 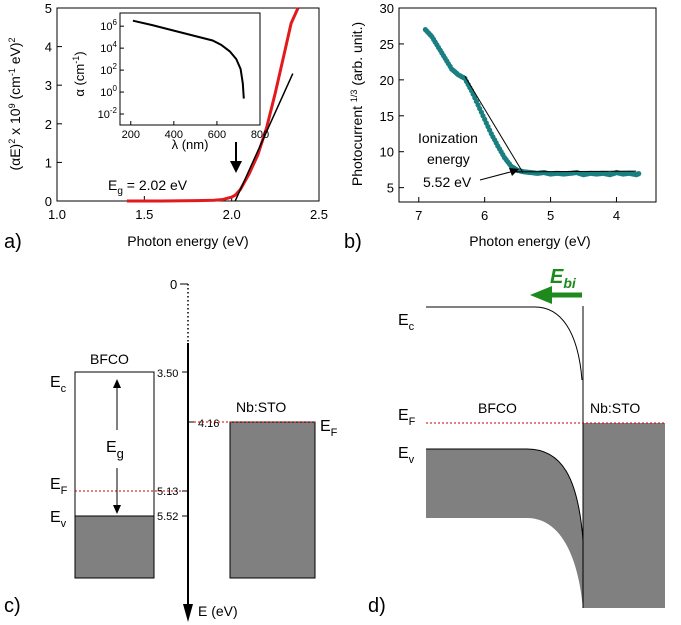 What do you see at coordinates (48, 124) in the screenshot?
I see `a-ytick-label: 2` at bounding box center [48, 124].